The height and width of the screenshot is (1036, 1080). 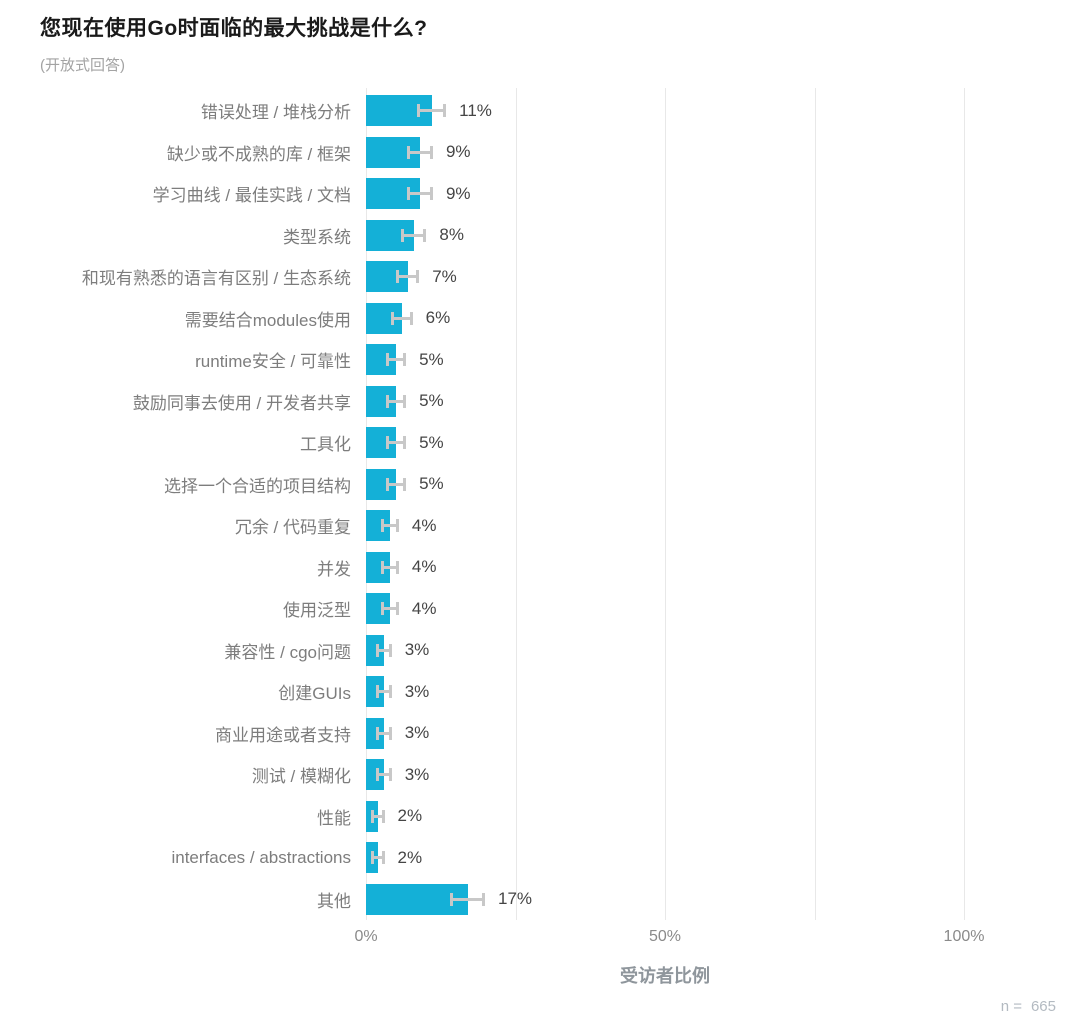 What do you see at coordinates (723, 277) in the screenshot?
I see `plot-cell: 7%` at bounding box center [723, 277].